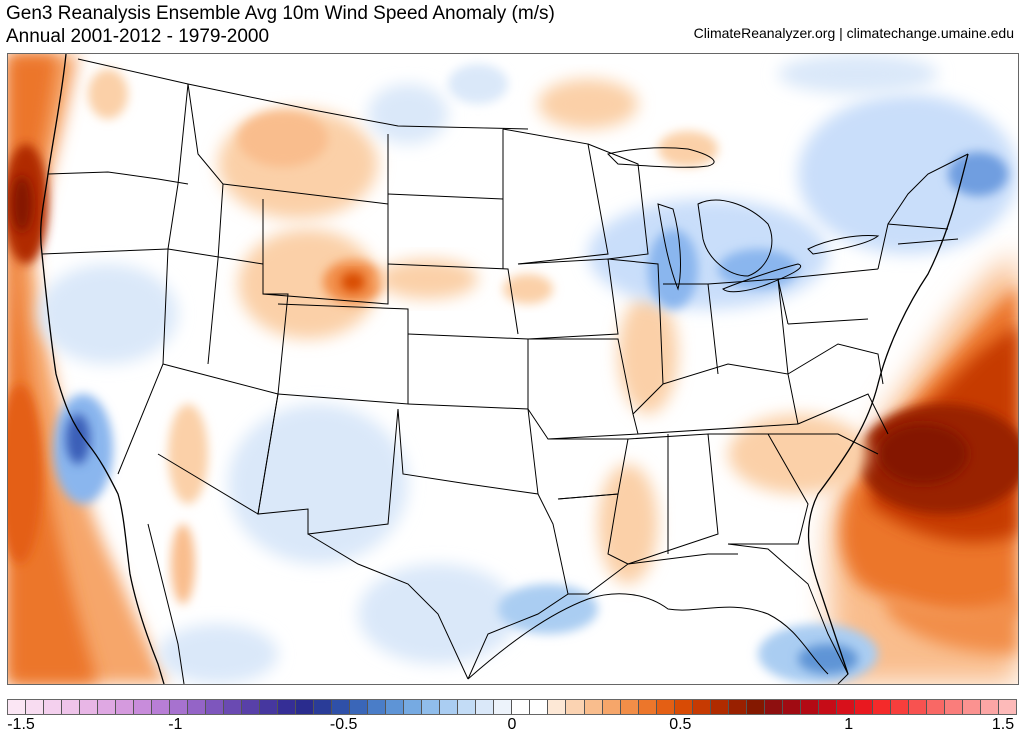 This screenshot has height=741, width=1024. Describe the element at coordinates (849, 724) in the screenshot. I see `colorbar-tick-label: 1` at that location.